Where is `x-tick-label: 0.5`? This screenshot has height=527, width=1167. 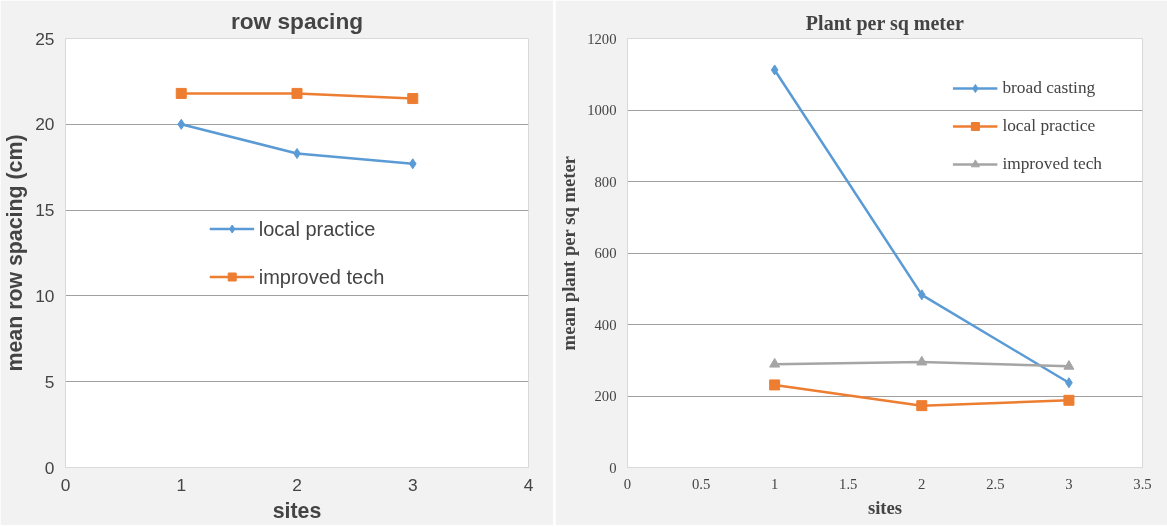
x-tick-label: 0.5 is located at coordinates (701, 483).